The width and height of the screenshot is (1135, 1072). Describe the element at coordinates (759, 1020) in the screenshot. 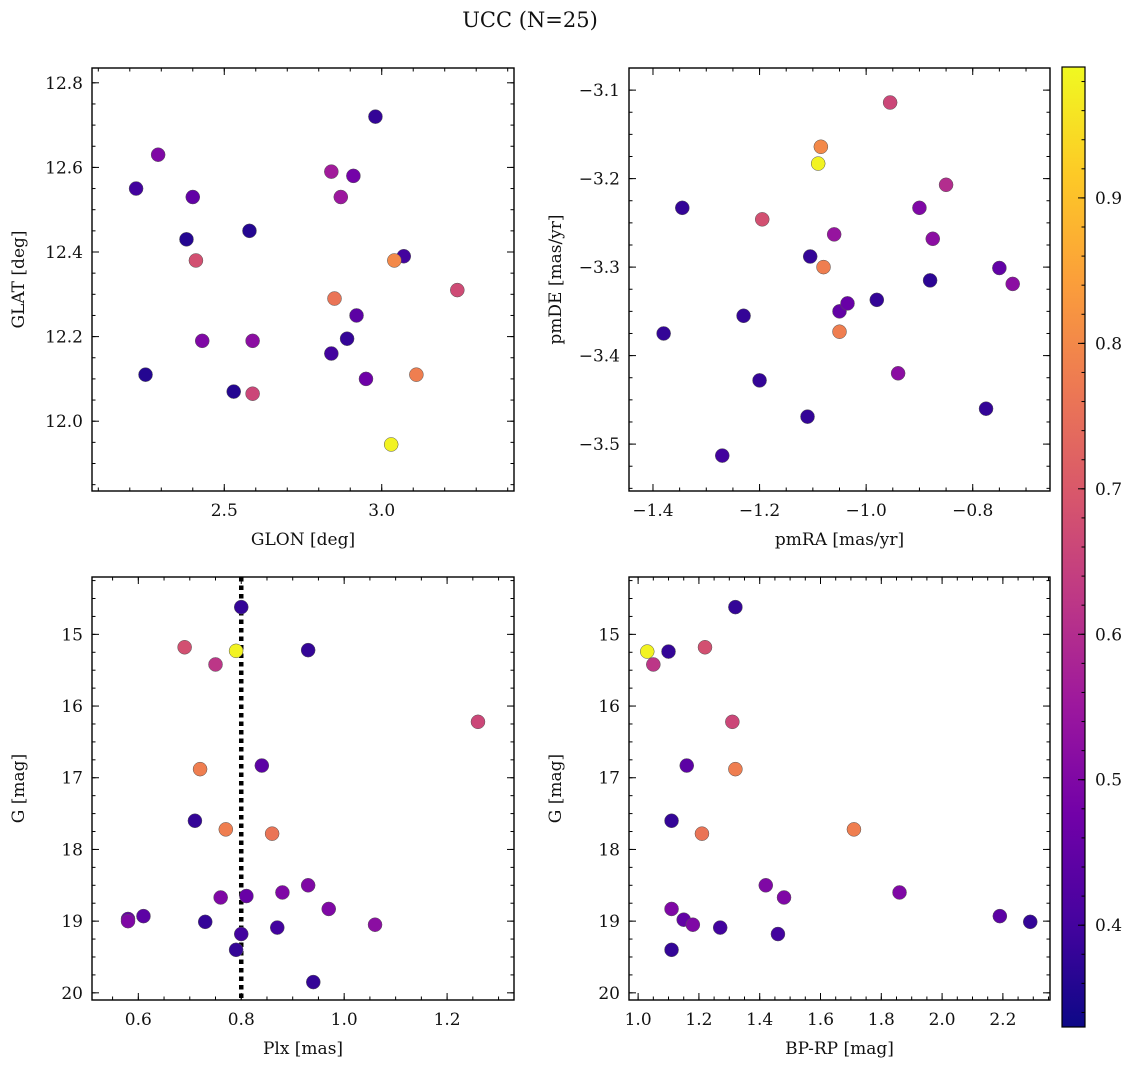

I see `x-tick-label: 1.4` at that location.